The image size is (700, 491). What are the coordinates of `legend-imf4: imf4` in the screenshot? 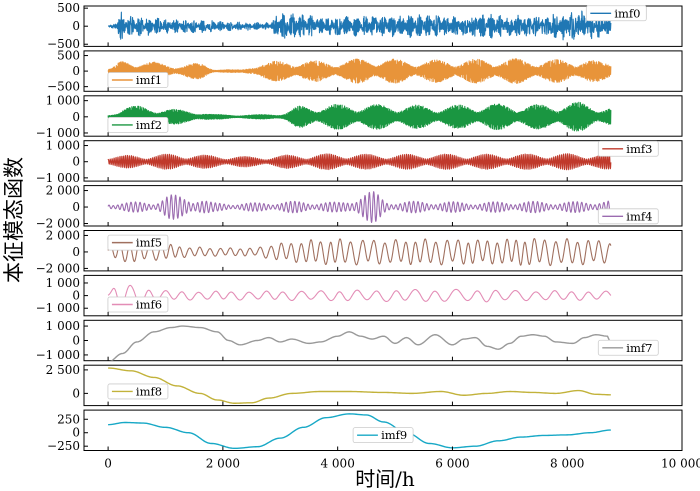 It's located at (628, 216).